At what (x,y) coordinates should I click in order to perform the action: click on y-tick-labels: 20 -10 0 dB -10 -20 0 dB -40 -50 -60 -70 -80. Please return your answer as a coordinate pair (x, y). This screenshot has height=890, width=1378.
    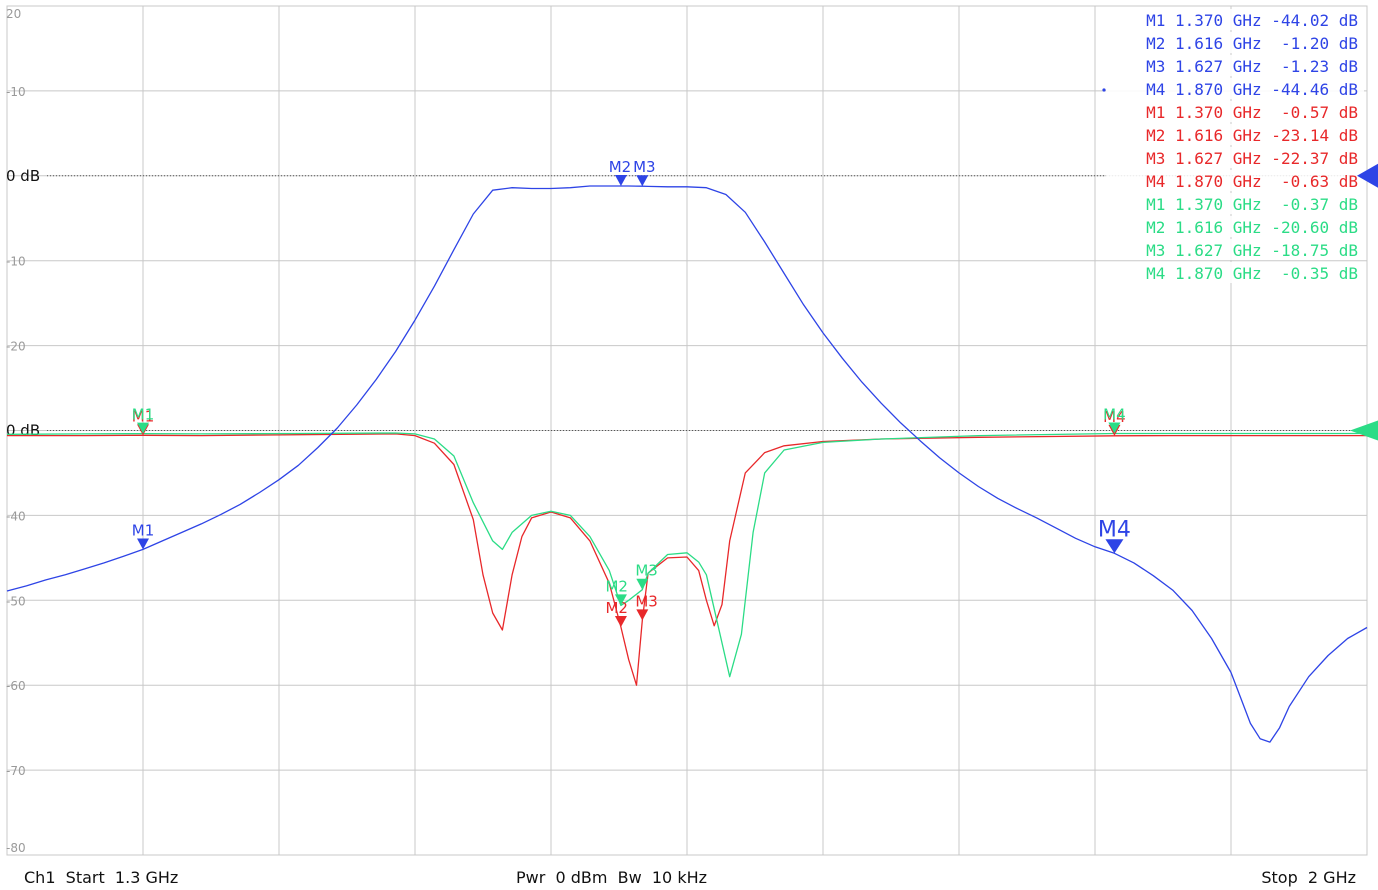
    Looking at the image, I should click on (23, 431).